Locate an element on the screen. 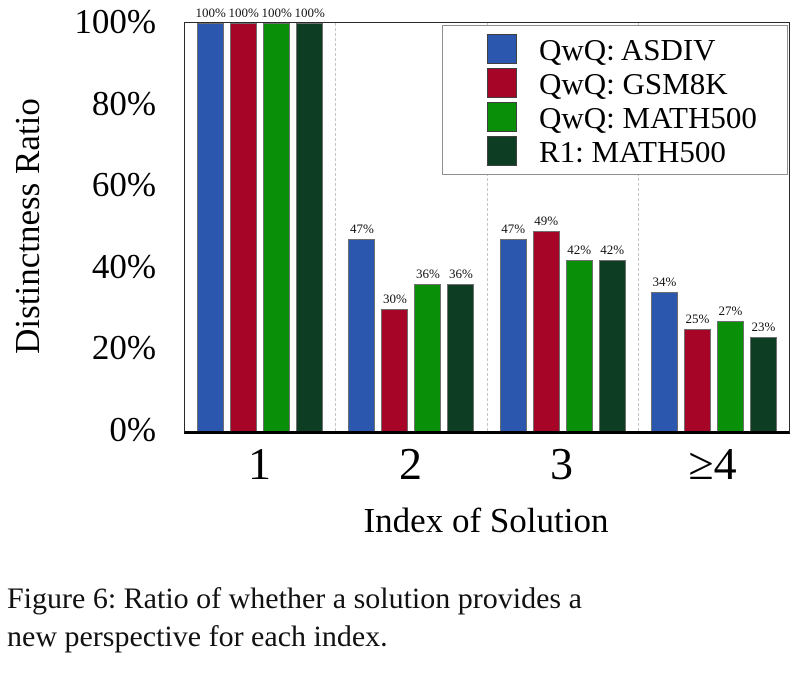 This screenshot has height=674, width=800. bar-group-1: 100% 100% 100% 100% is located at coordinates (261, 218).